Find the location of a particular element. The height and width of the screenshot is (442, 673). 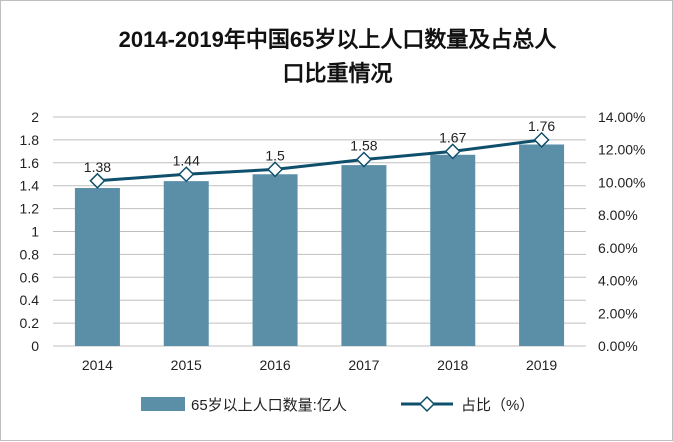

legend-bar-label: 65岁以上人口数量:亿人 is located at coordinates (269, 405).